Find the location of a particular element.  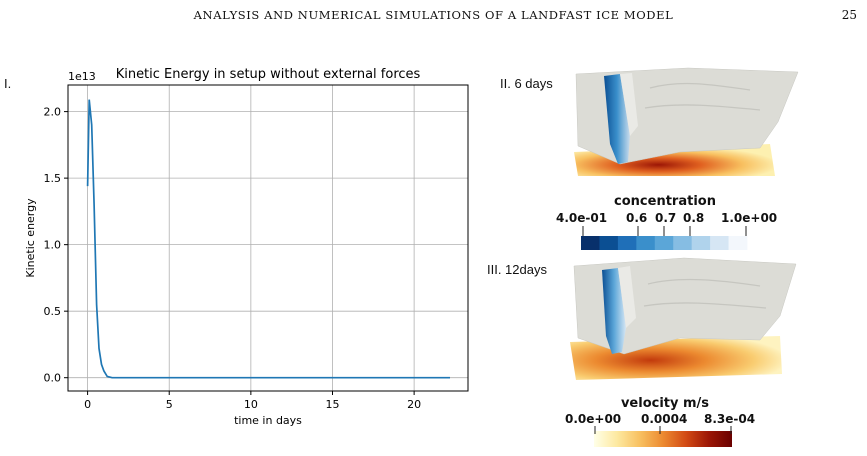

y-tick-label: 1.5 is located at coordinates (53, 178).